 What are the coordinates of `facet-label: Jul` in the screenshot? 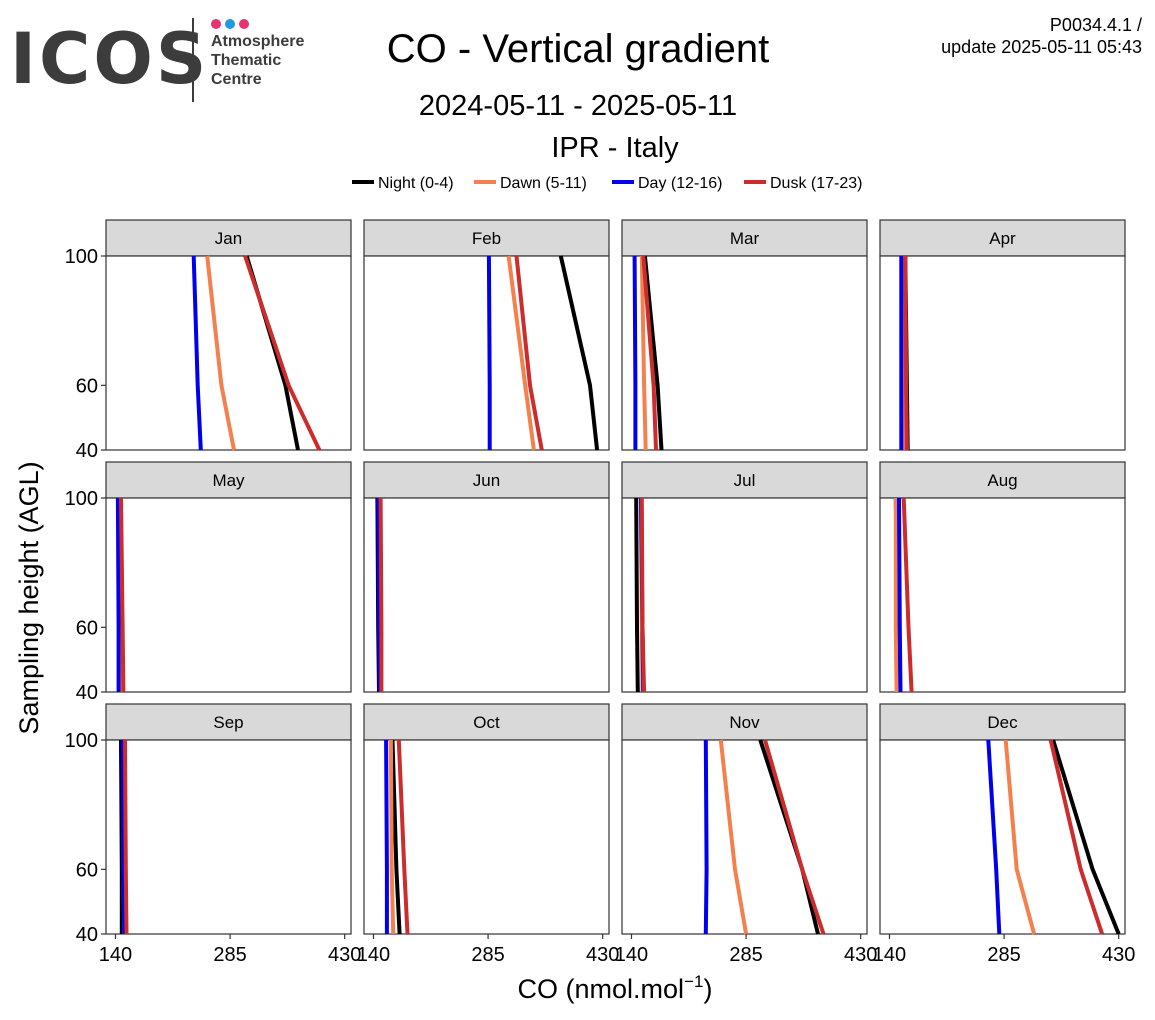 It's located at (745, 480).